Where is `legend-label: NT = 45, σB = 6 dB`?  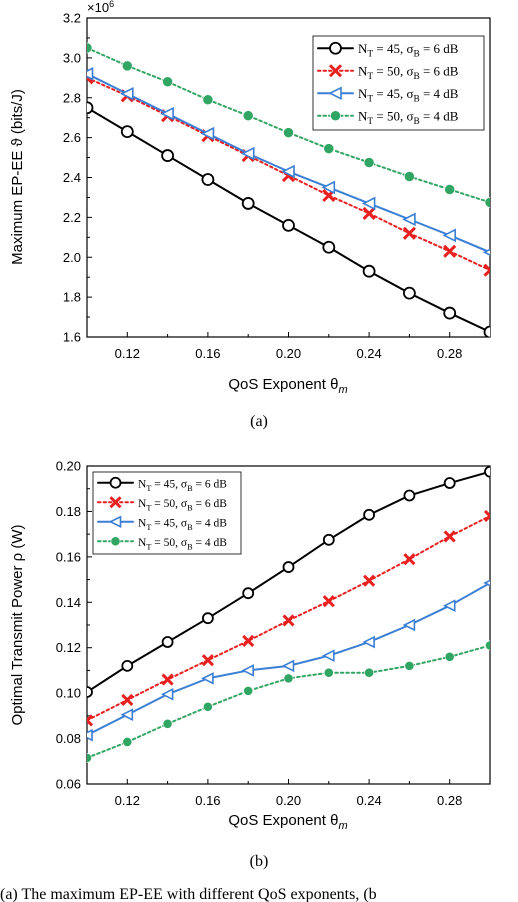 legend-label: NT = 45, σB = 6 dB is located at coordinates (408, 50).